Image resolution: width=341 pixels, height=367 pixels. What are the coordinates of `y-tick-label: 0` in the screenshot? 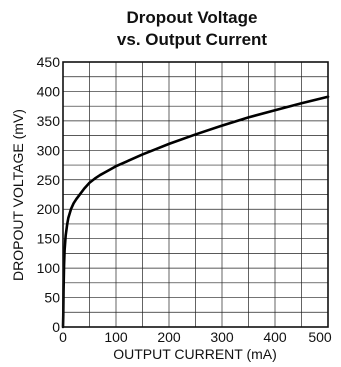 It's located at (56, 327).